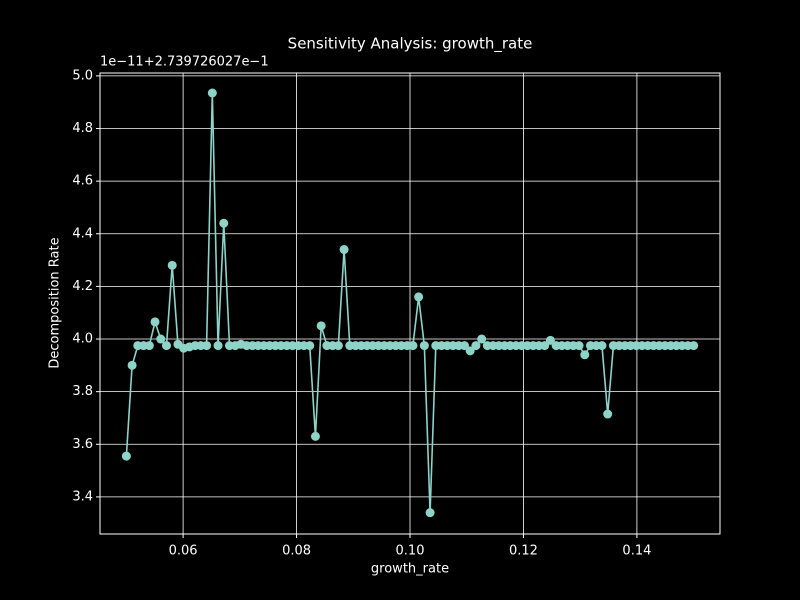 The image size is (800, 600). What do you see at coordinates (82, 496) in the screenshot?
I see `y-tick-label: 3.4` at bounding box center [82, 496].